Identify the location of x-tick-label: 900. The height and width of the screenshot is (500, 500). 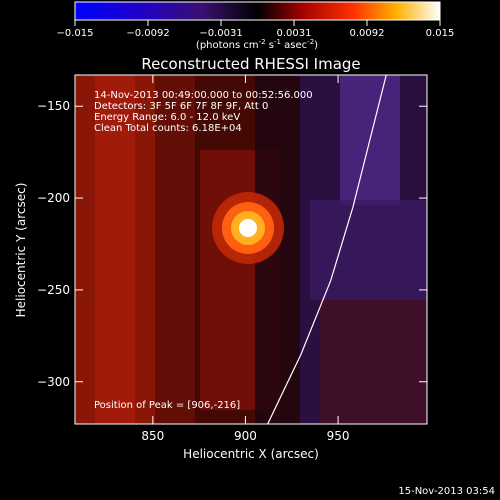
(245, 436).